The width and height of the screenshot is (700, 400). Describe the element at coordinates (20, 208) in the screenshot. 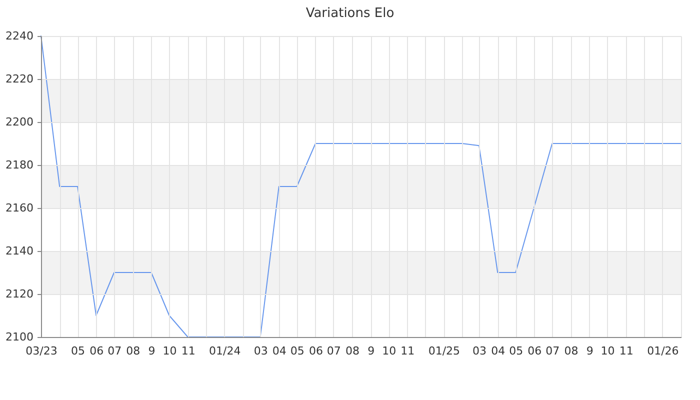

I see `y-tick-label: 2160` at that location.